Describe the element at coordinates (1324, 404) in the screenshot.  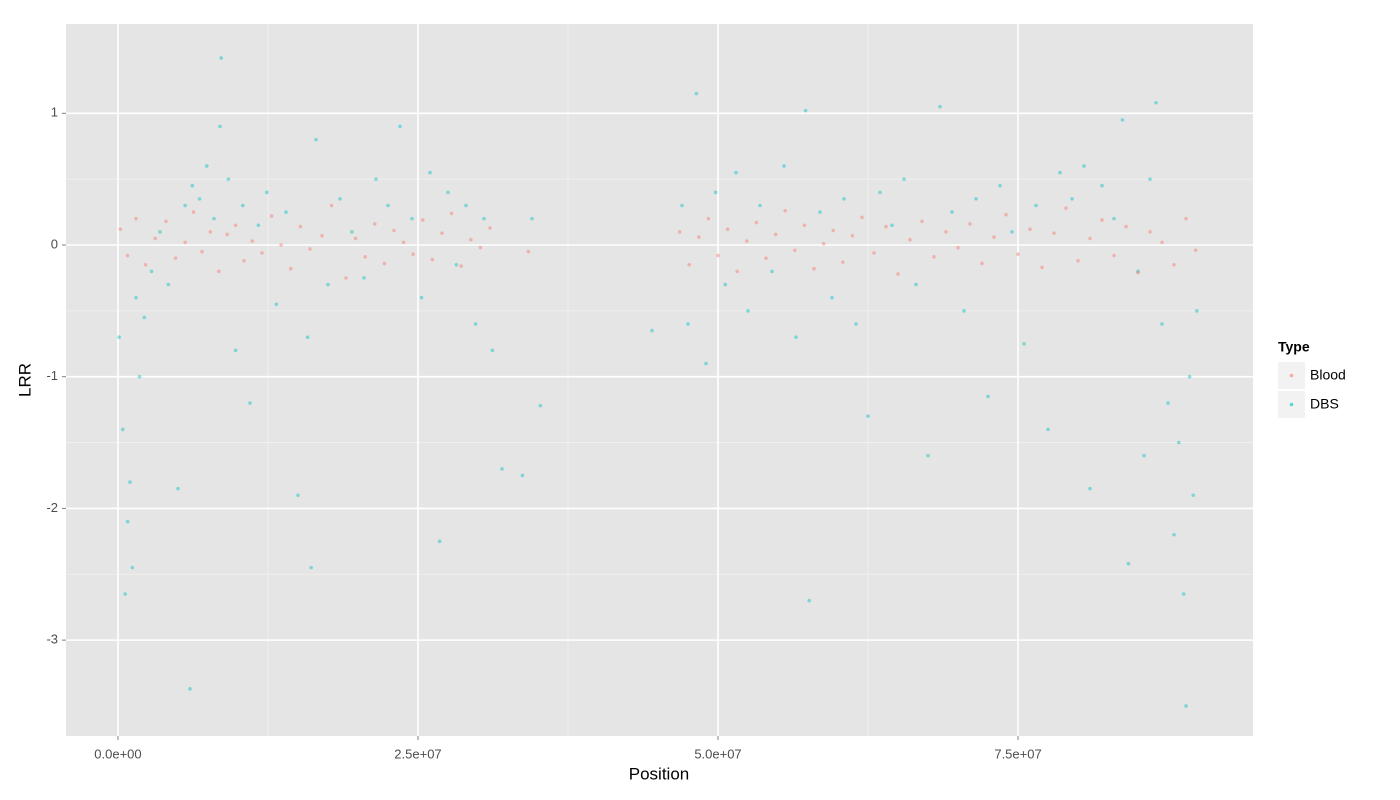
I see `legend-label: DBS` at that location.